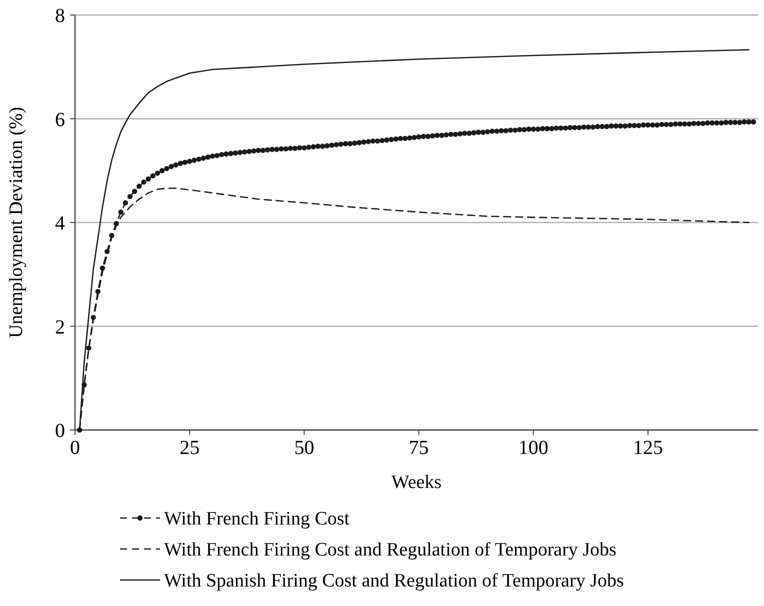 Image resolution: width=764 pixels, height=606 pixels. Describe the element at coordinates (60, 223) in the screenshot. I see `y-tick-label: 4` at that location.